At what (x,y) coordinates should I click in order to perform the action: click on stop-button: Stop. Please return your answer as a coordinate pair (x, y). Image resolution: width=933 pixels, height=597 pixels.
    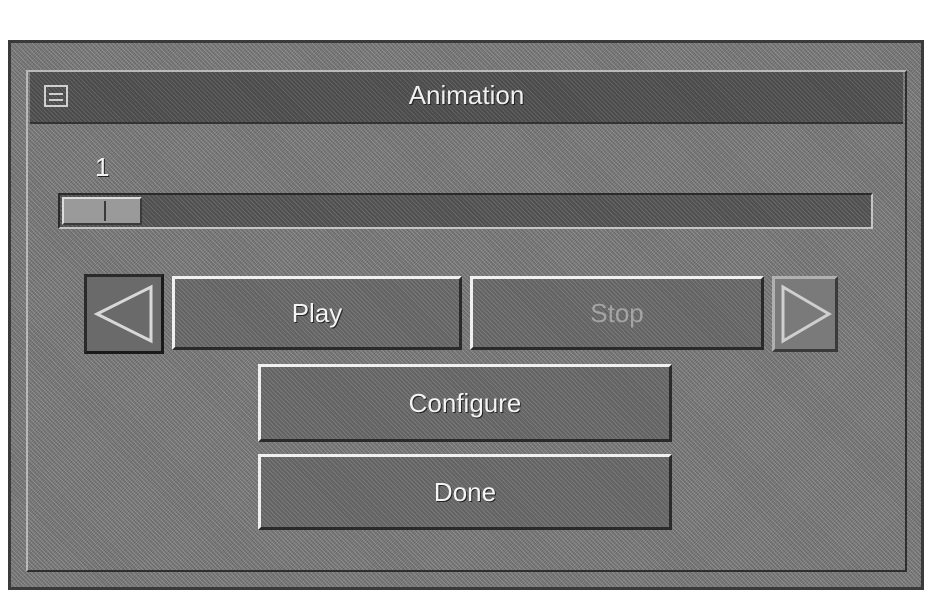
    Looking at the image, I should click on (617, 313).